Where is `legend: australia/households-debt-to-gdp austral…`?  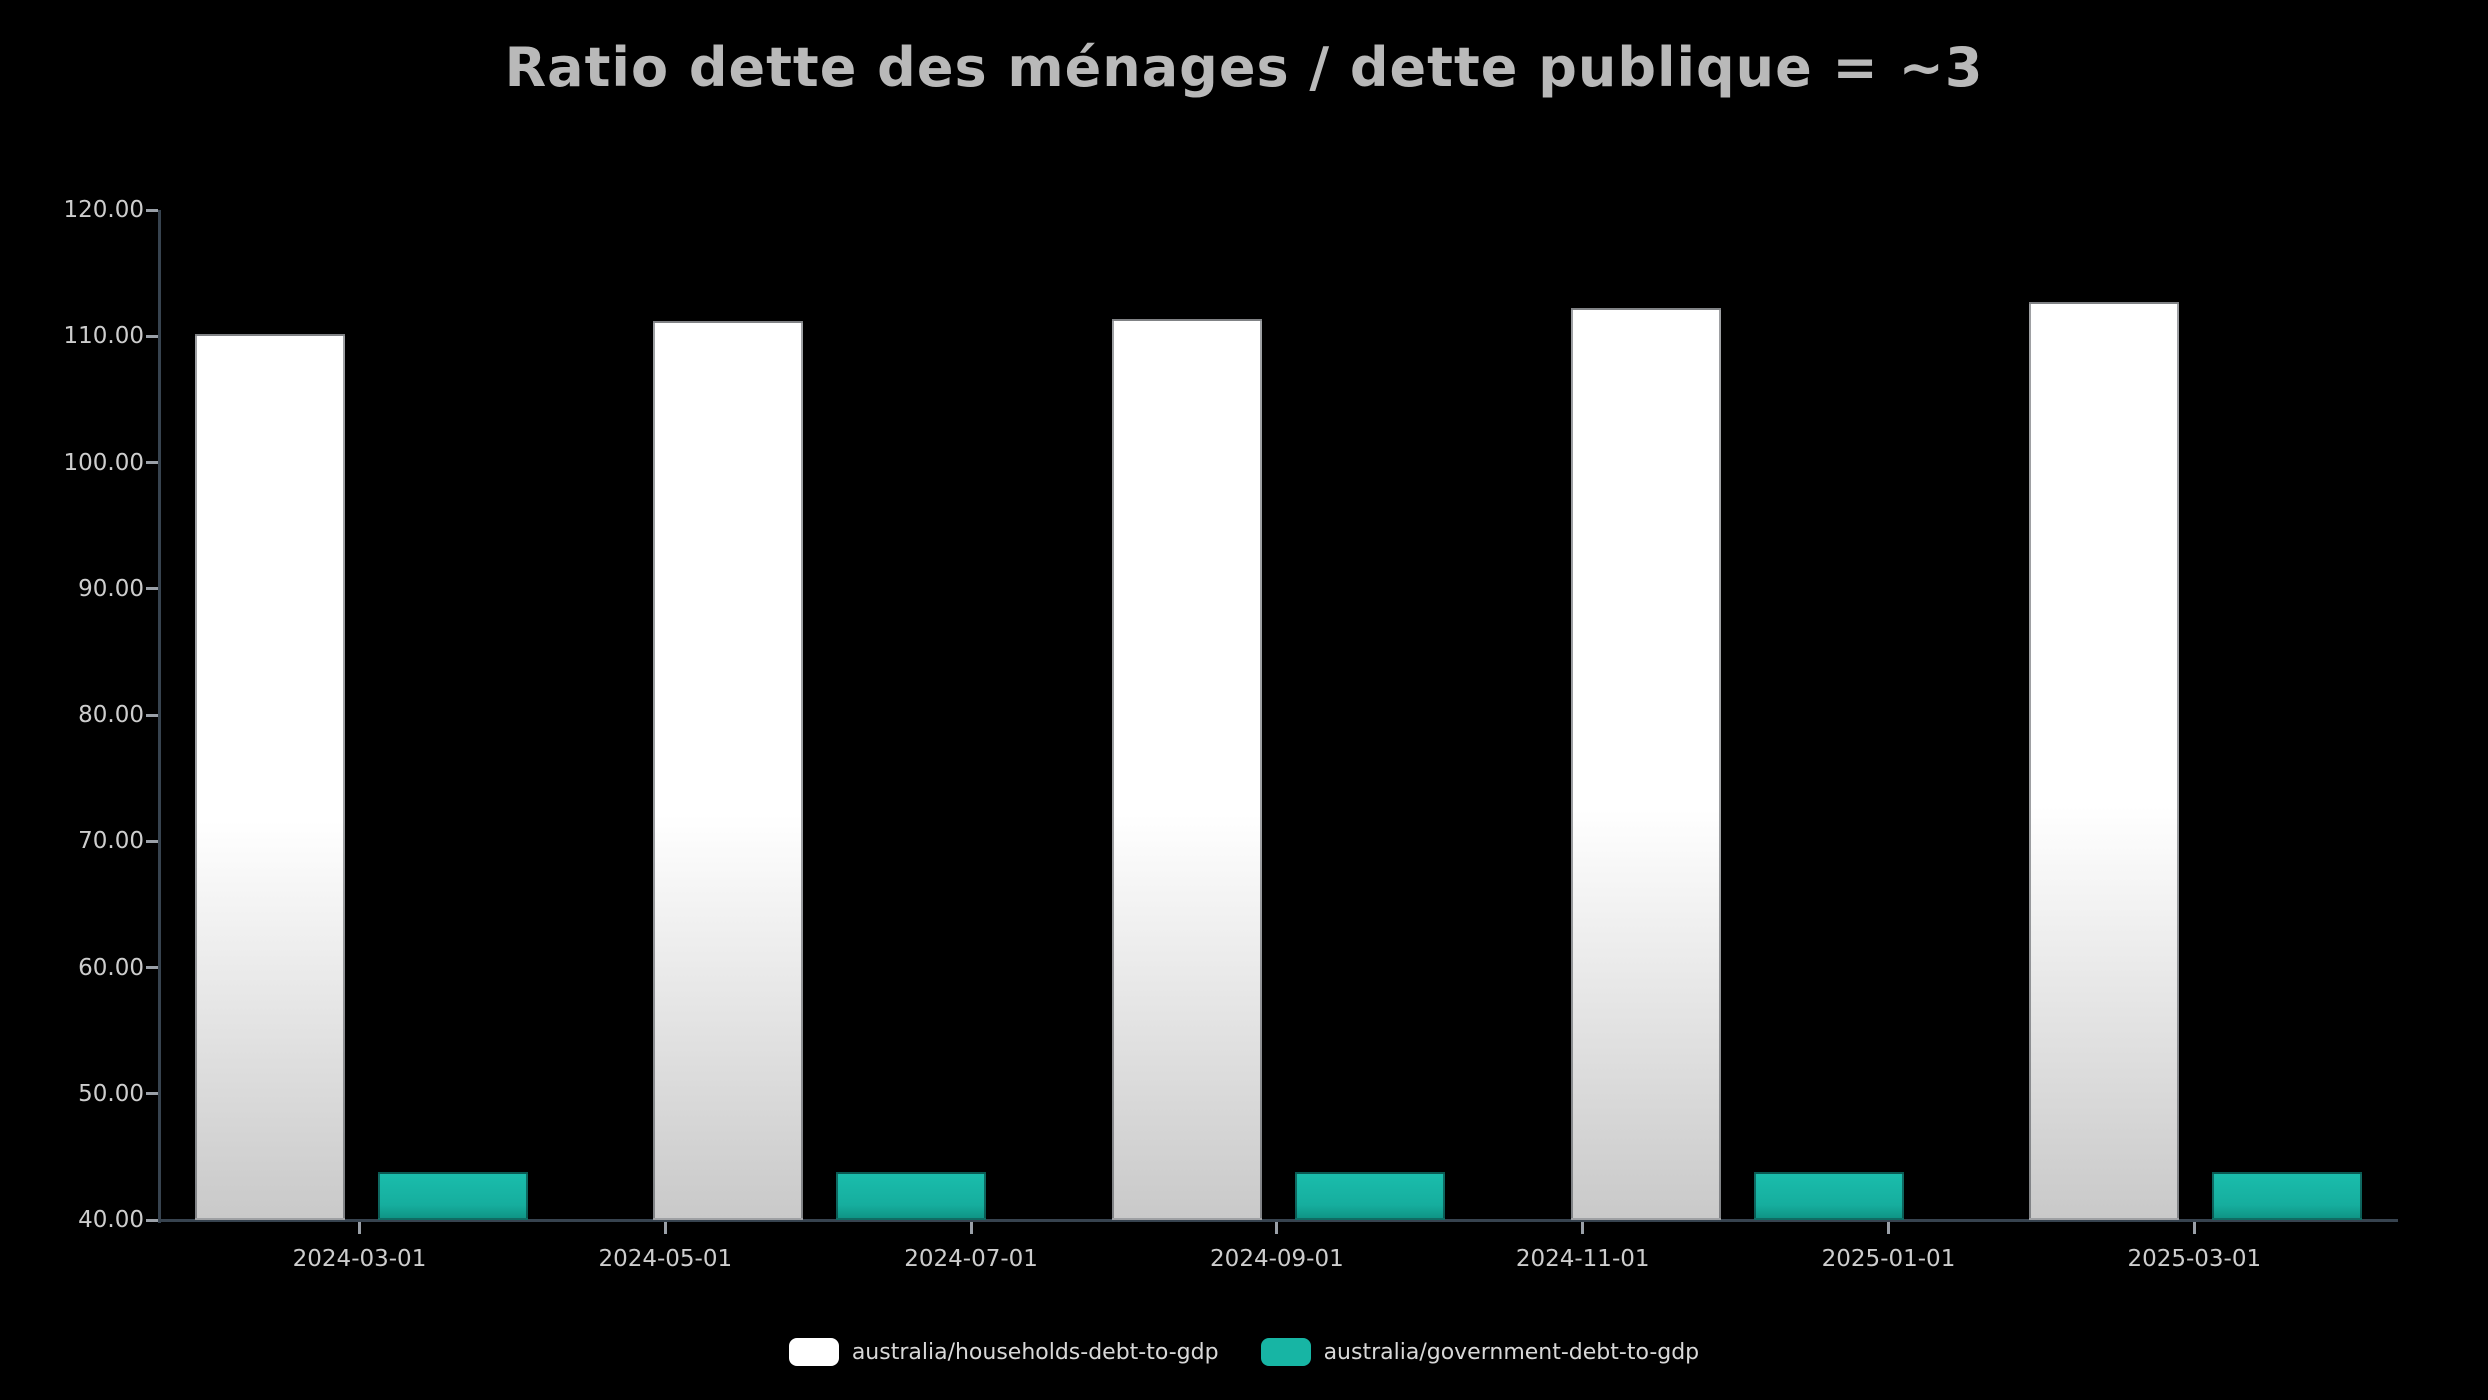 legend: australia/households-debt-to-gdp austral… is located at coordinates (1244, 1352).